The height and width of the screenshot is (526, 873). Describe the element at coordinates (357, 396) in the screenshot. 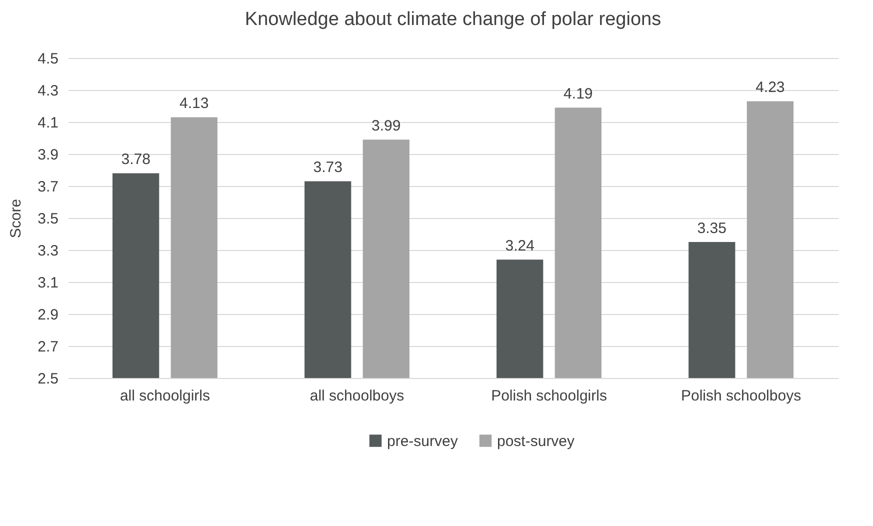

I see `x-tick-label: all schoolboys` at that location.